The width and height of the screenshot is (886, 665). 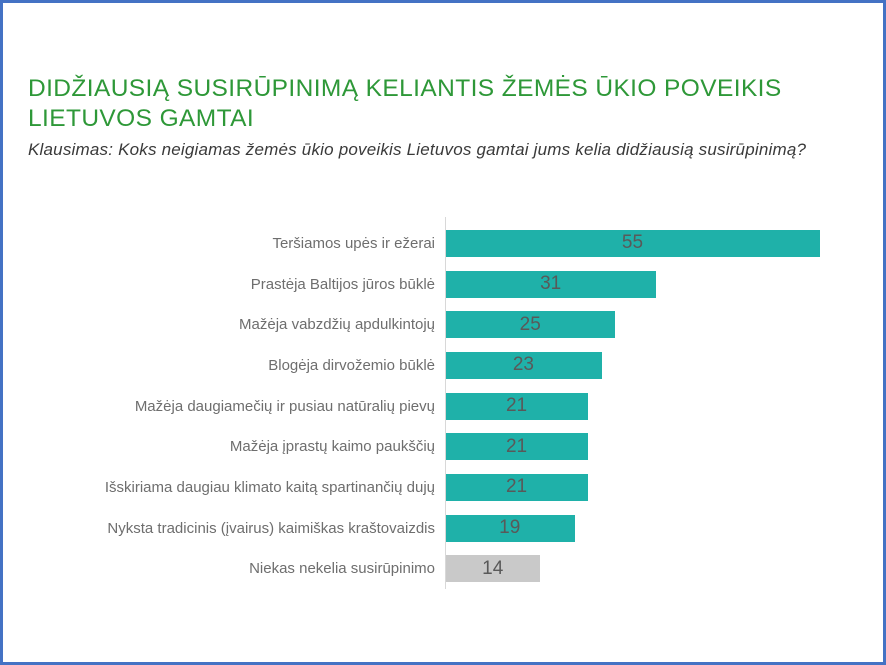 I want to click on category-label: Blogėja dirvožemio būklė, so click(x=351, y=365).